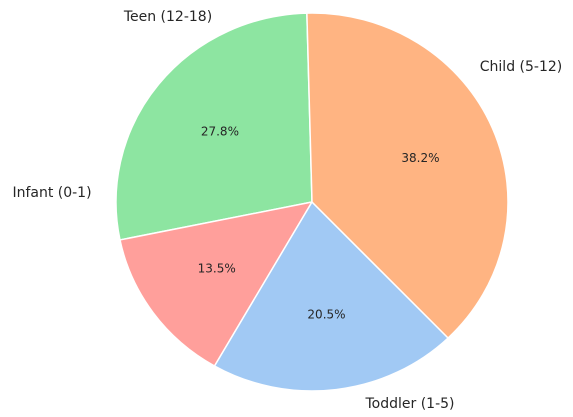 The height and width of the screenshot is (417, 573). What do you see at coordinates (220, 131) in the screenshot?
I see `slice-percentage-label: 27.8%` at bounding box center [220, 131].